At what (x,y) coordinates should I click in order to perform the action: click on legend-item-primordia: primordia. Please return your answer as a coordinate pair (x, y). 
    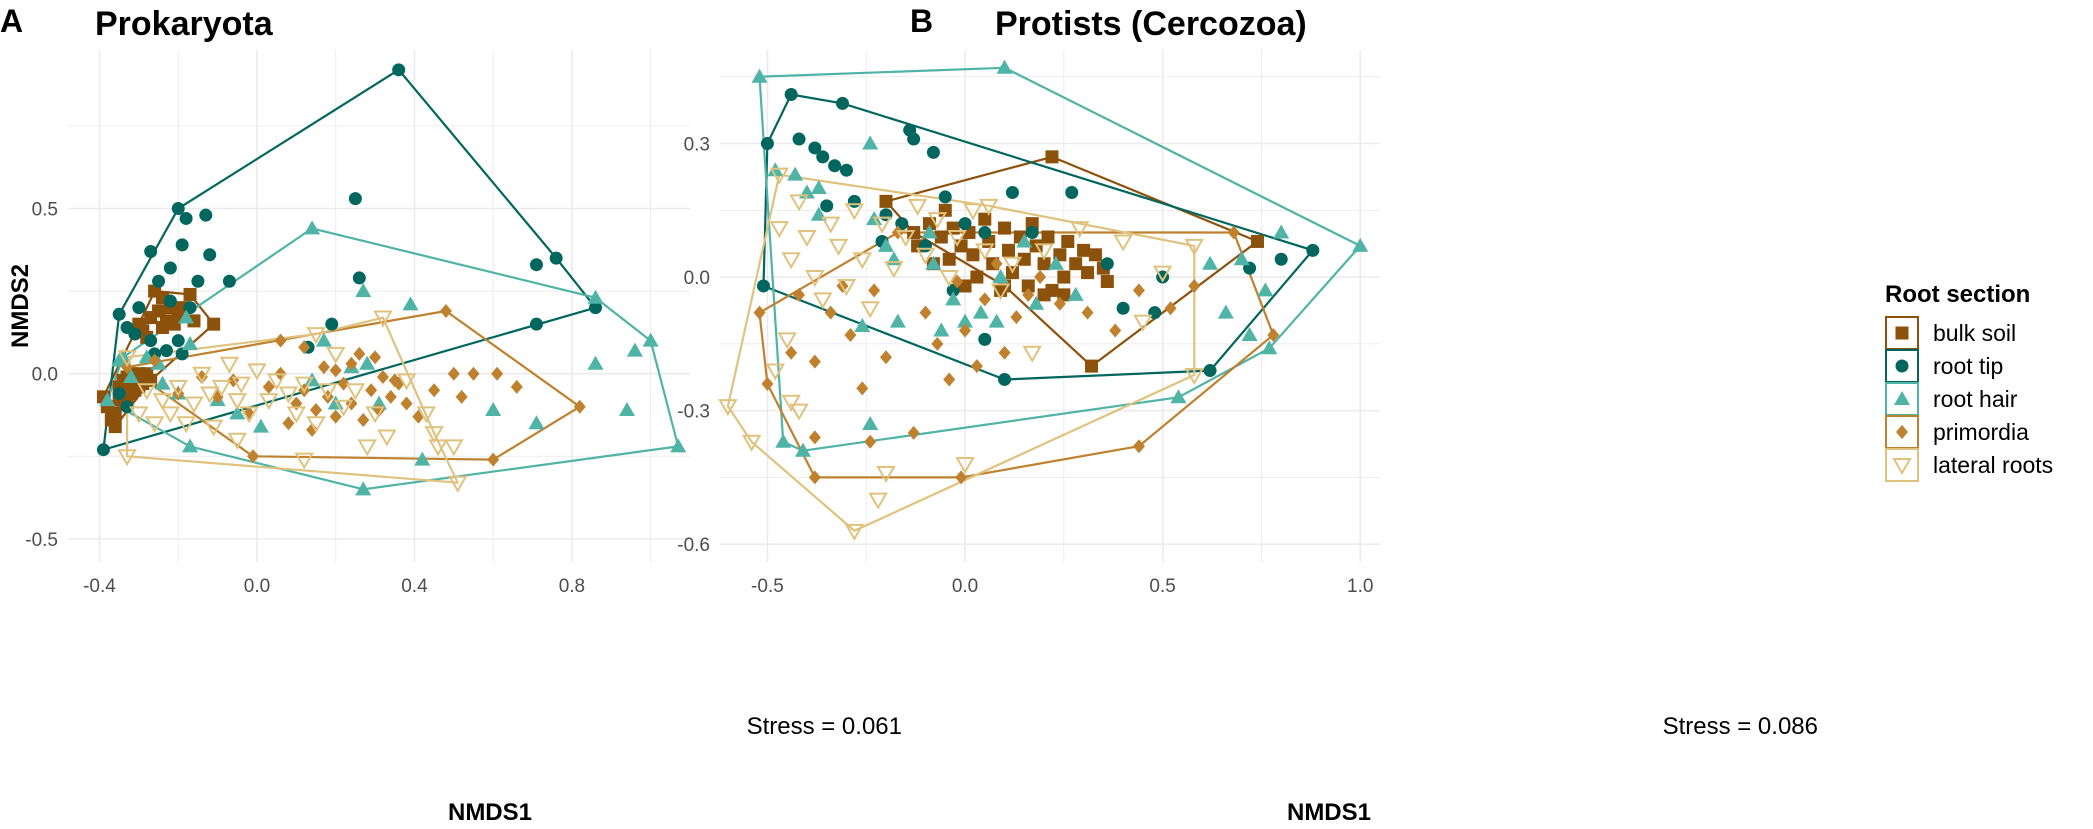
    Looking at the image, I should click on (1957, 432).